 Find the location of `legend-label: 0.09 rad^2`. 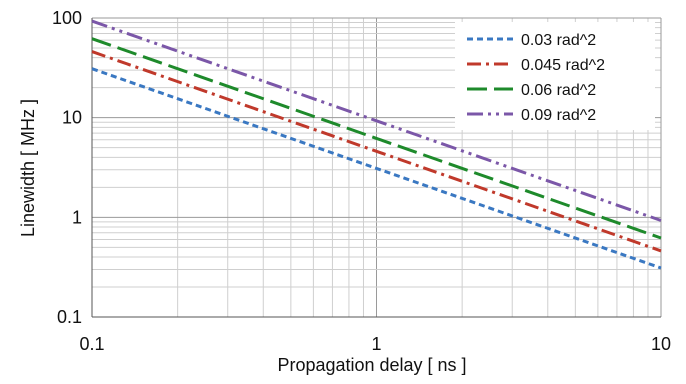

legend-label: 0.09 rad^2 is located at coordinates (558, 115).